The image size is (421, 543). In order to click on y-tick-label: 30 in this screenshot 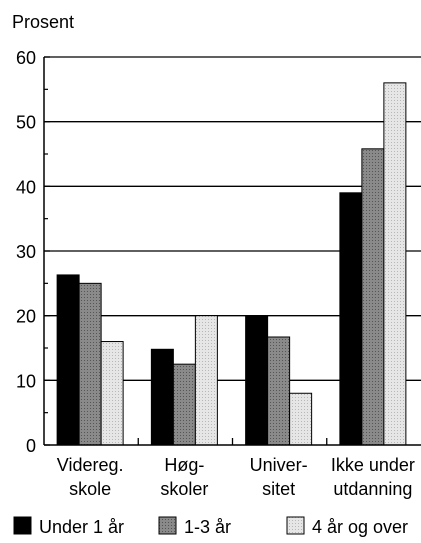, I will do `click(26, 252)`.